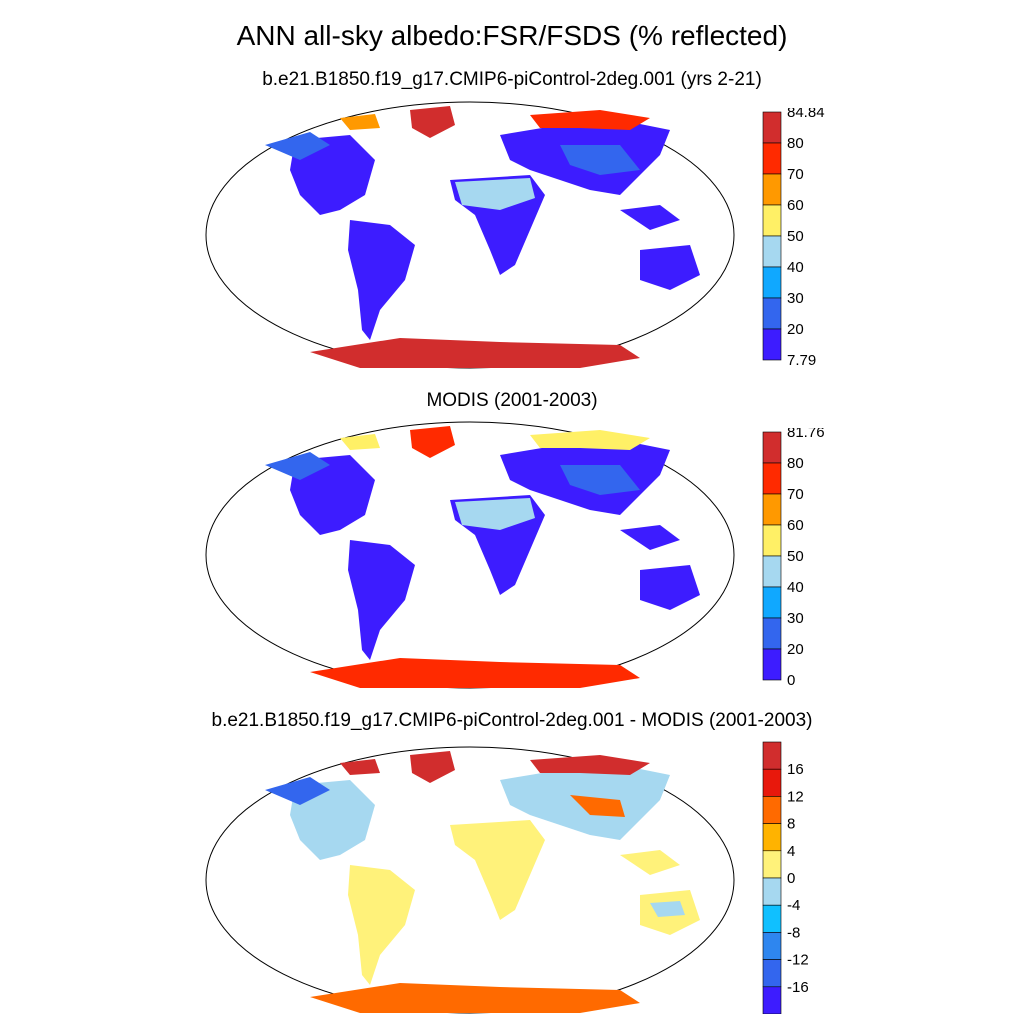 This screenshot has width=1024, height=1024. What do you see at coordinates (795, 796) in the screenshot?
I see `colorbar-tick-label: 12` at bounding box center [795, 796].